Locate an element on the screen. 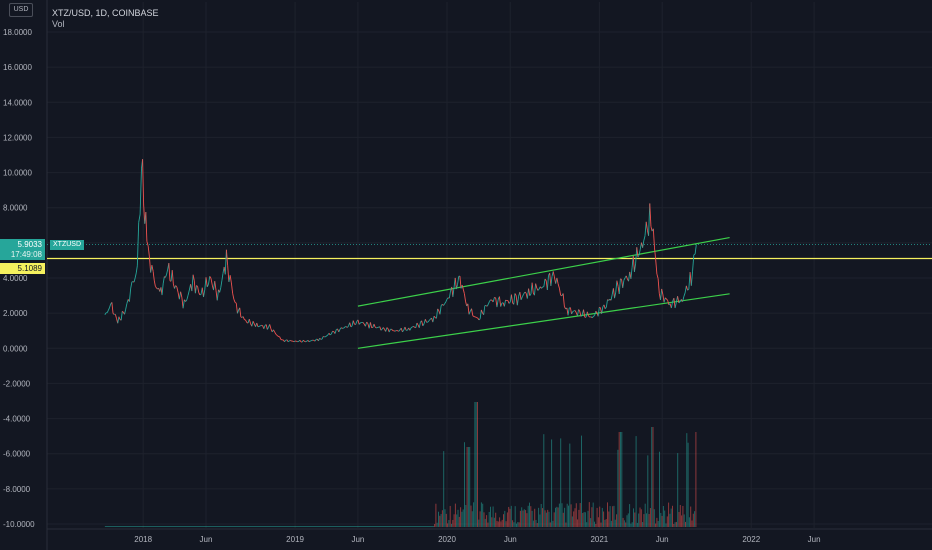  horizontal-line-price-tag: 5.1089 is located at coordinates (22, 268).